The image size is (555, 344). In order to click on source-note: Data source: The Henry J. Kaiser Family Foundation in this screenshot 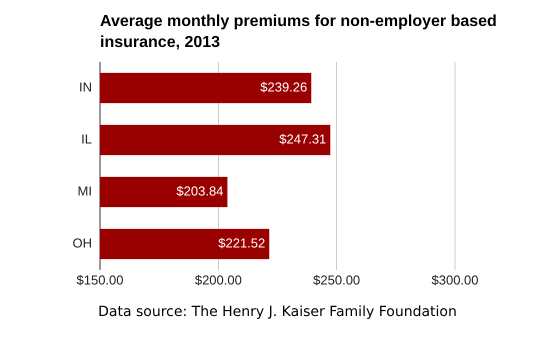, I will do `click(277, 312)`.